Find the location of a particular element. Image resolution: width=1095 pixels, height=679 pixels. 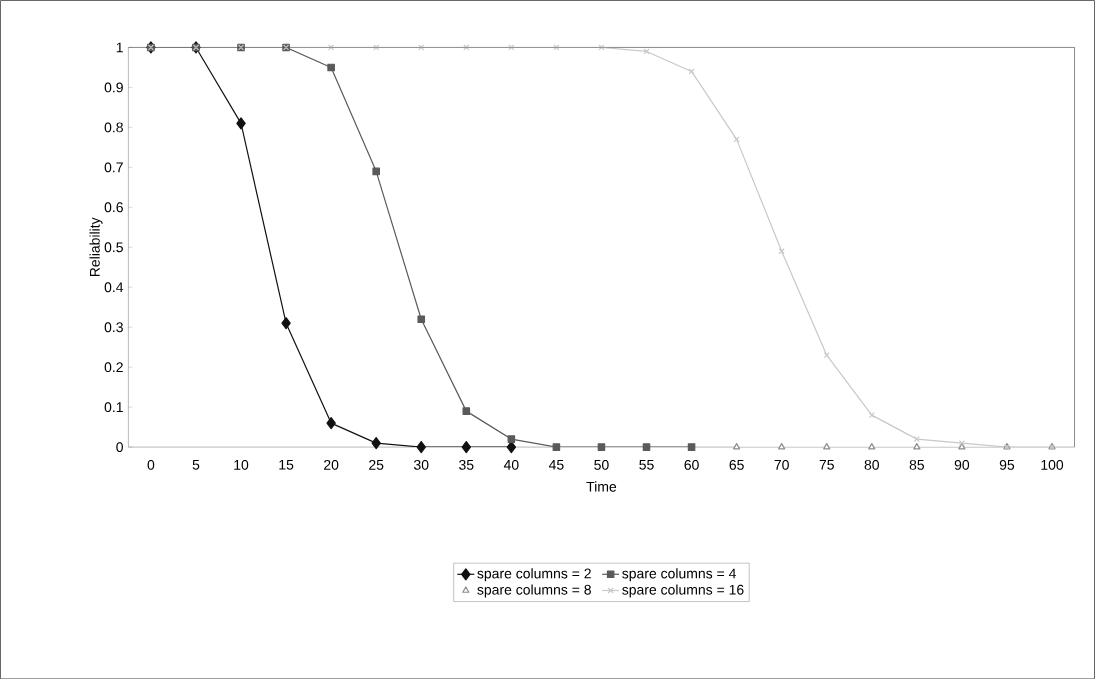

y-tick-label: 0.3 is located at coordinates (113, 327).